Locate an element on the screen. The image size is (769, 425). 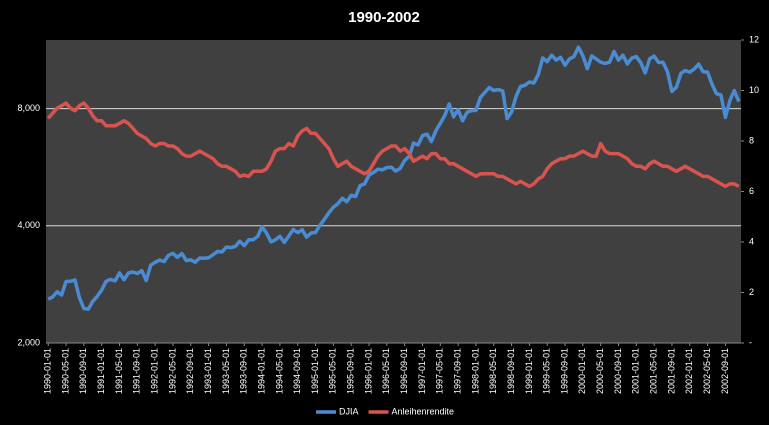
x-tick-label: 1995-05-01 is located at coordinates (333, 371).